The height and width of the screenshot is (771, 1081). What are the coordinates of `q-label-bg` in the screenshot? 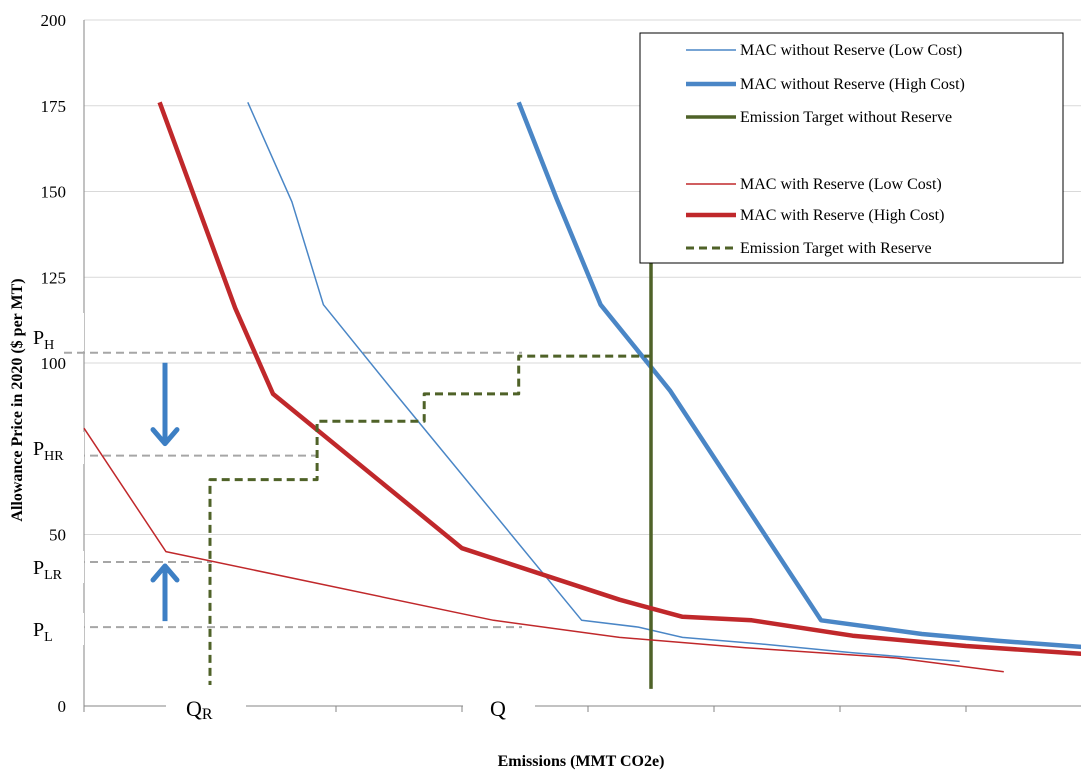 It's located at (499, 705).